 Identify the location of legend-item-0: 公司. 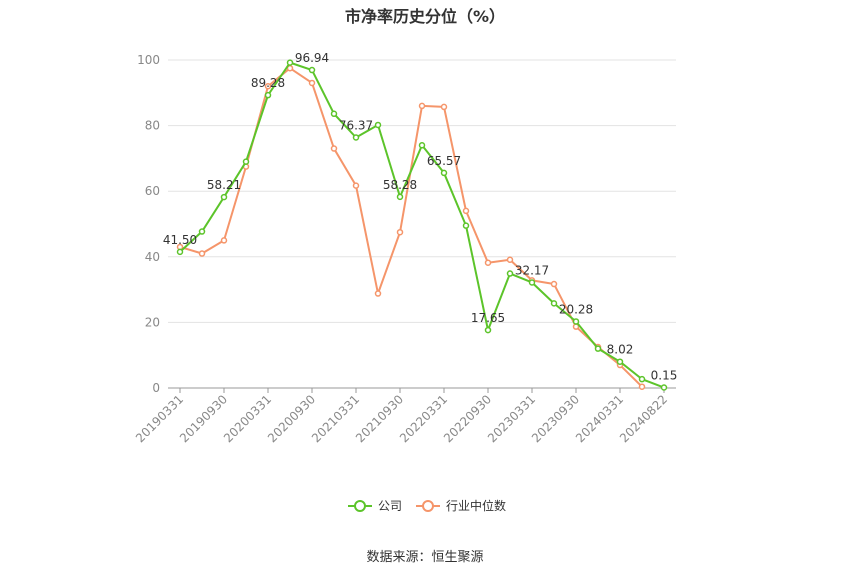
(375, 506).